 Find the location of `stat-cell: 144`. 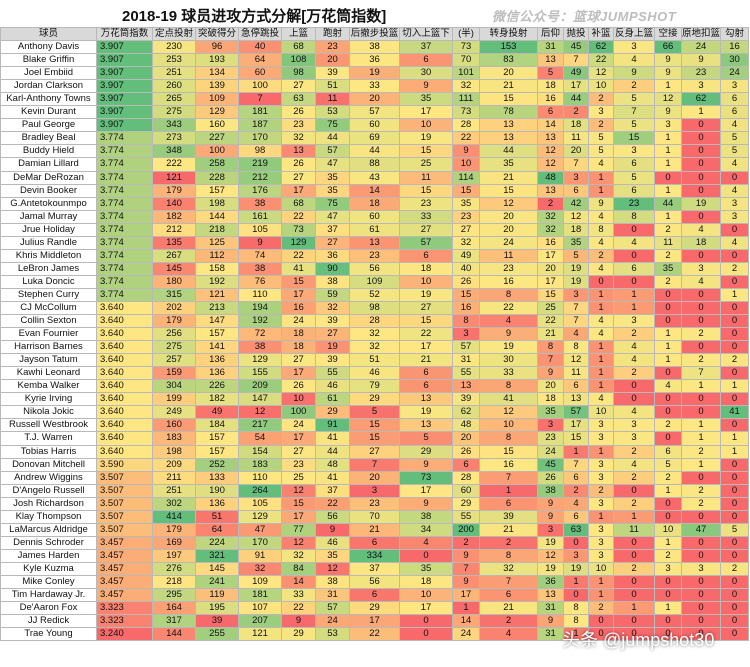

stat-cell: 144 is located at coordinates (217, 216).